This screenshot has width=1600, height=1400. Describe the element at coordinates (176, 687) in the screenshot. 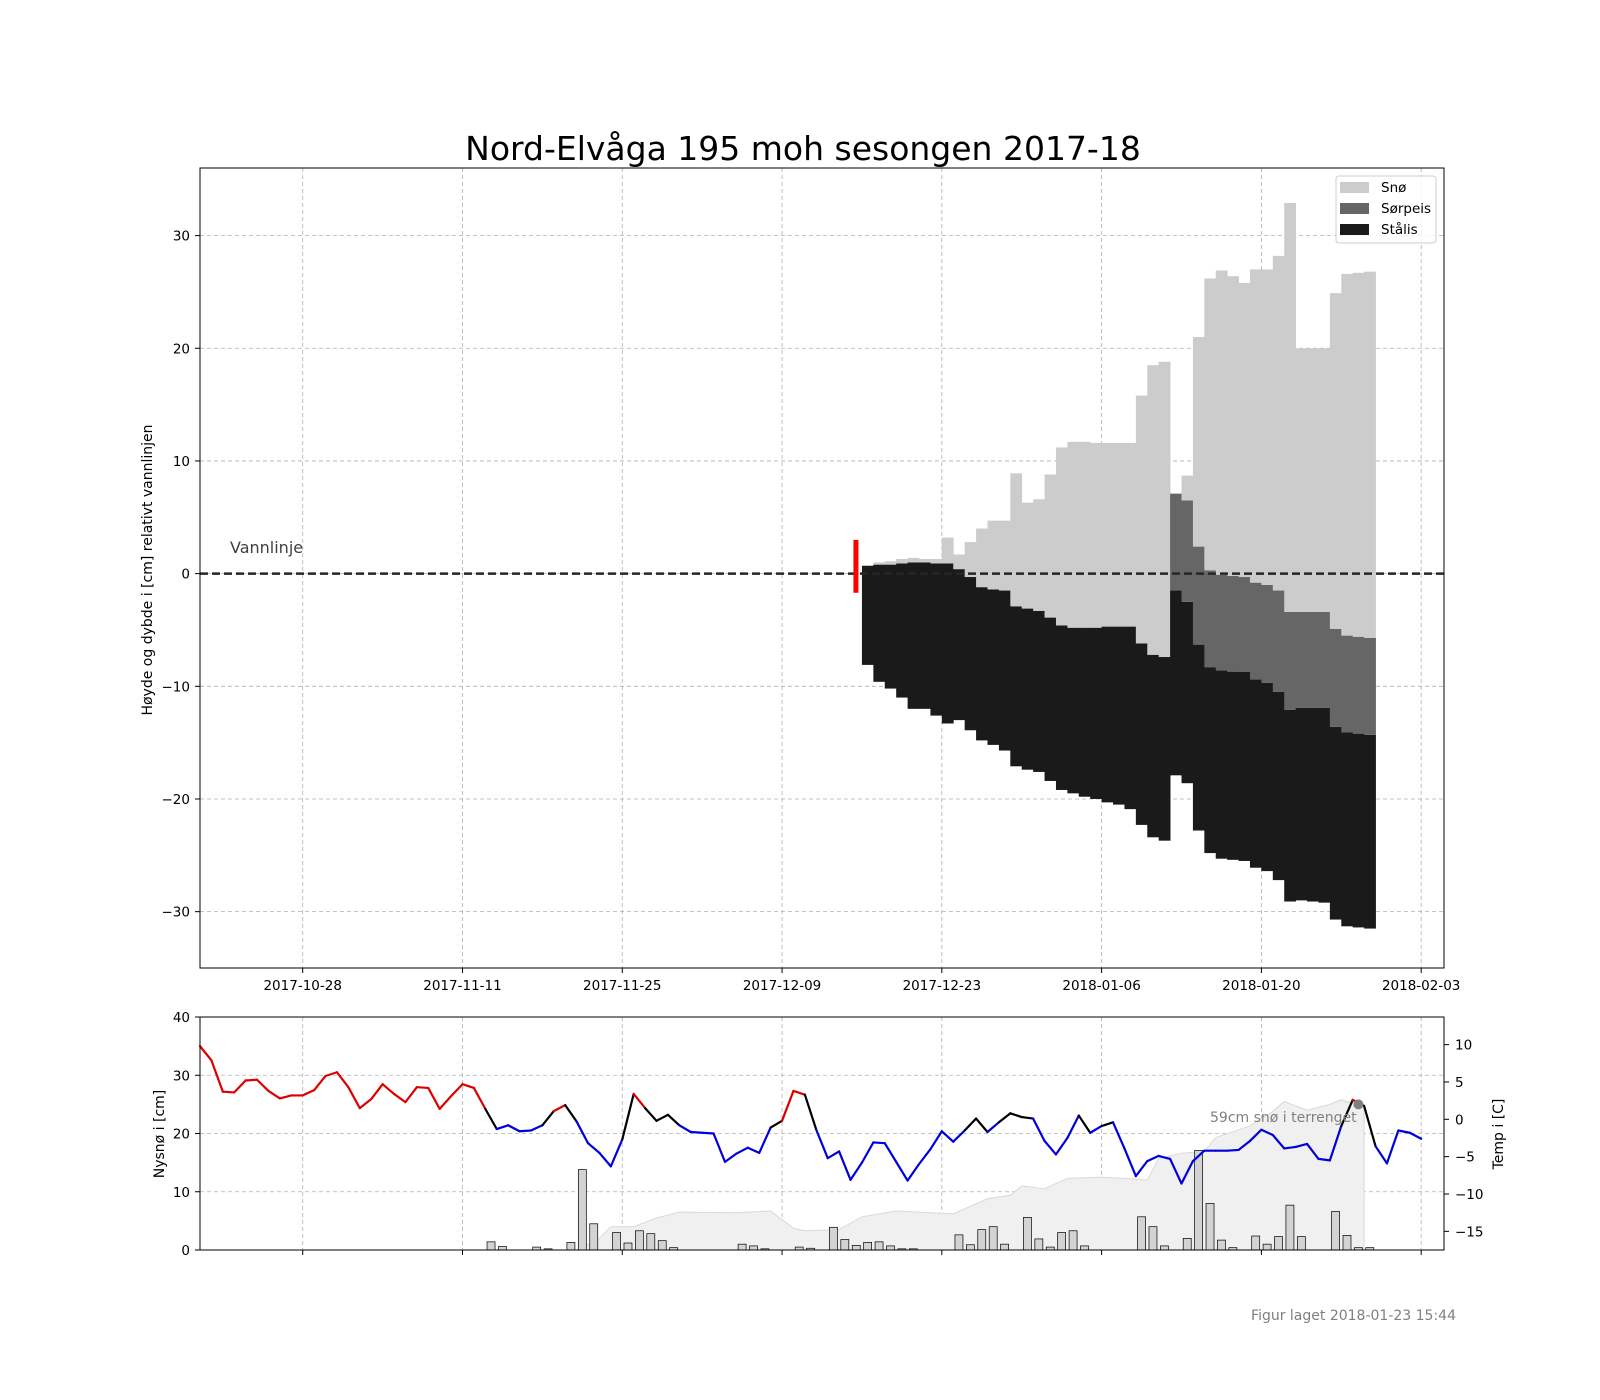

I see `top-y-tick-label: −10` at that location.